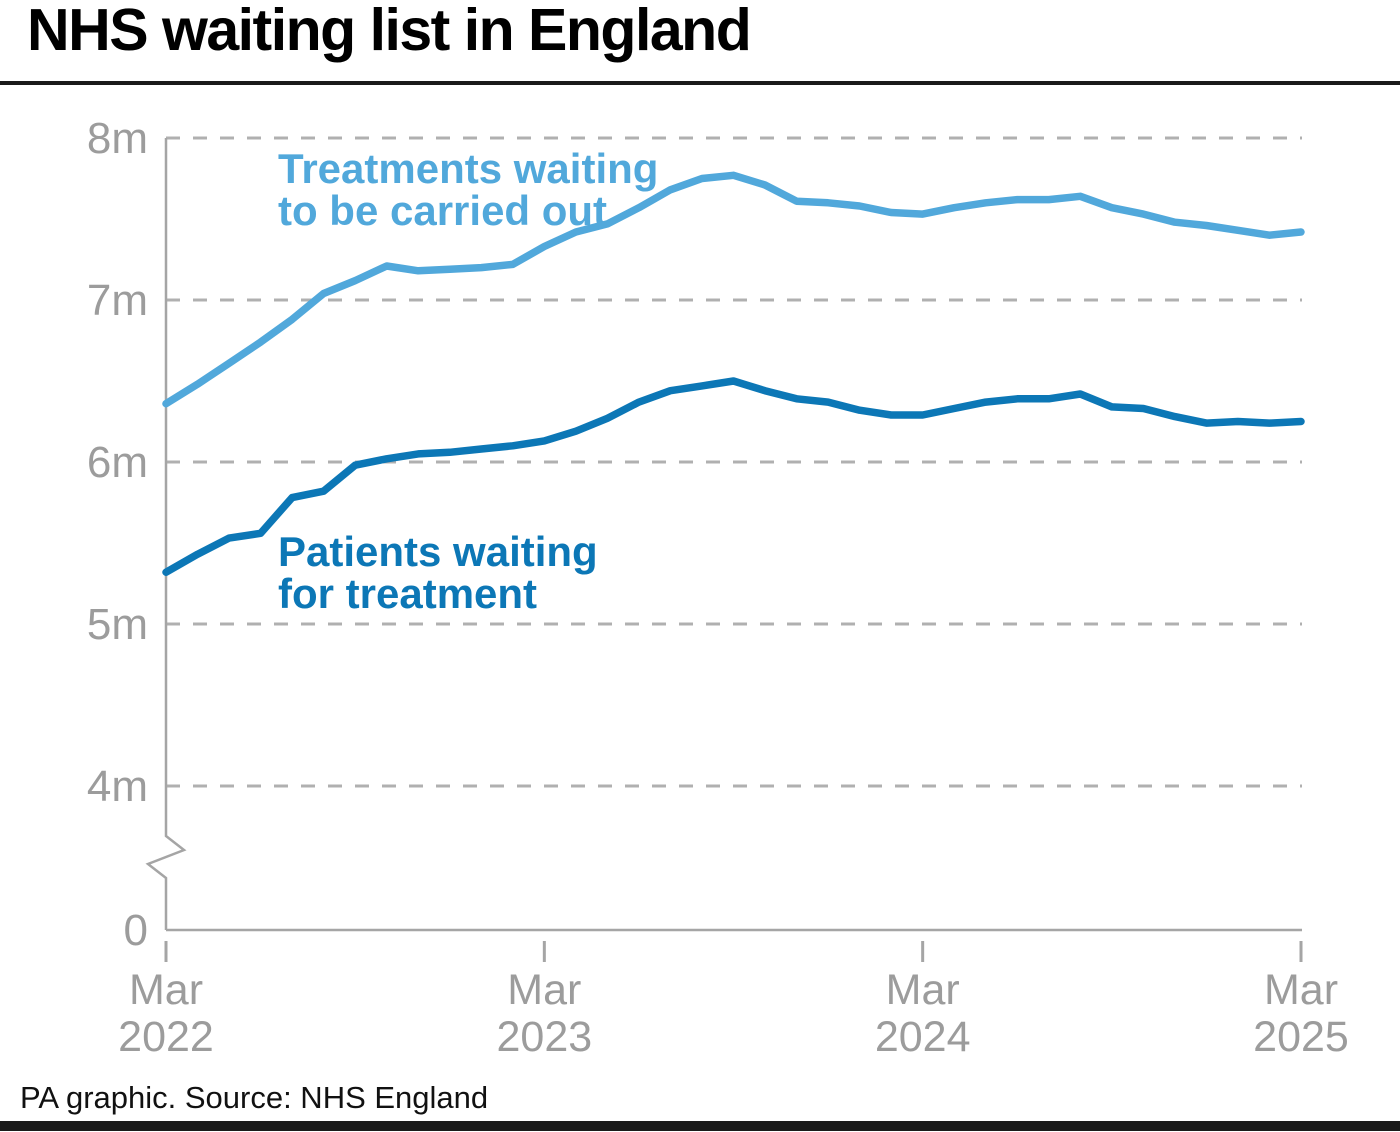  What do you see at coordinates (544, 1037) in the screenshot?
I see `x-tick-year: 2023` at bounding box center [544, 1037].